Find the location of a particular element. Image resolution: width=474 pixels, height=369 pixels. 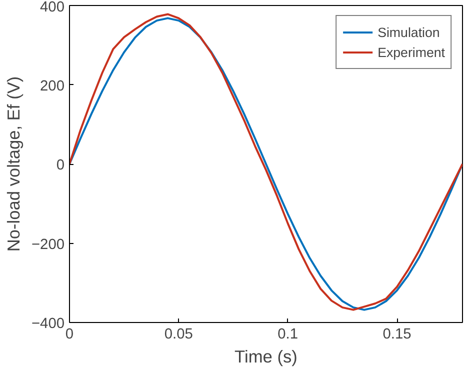

y-tick-label: −200 is located at coordinates (48, 244).